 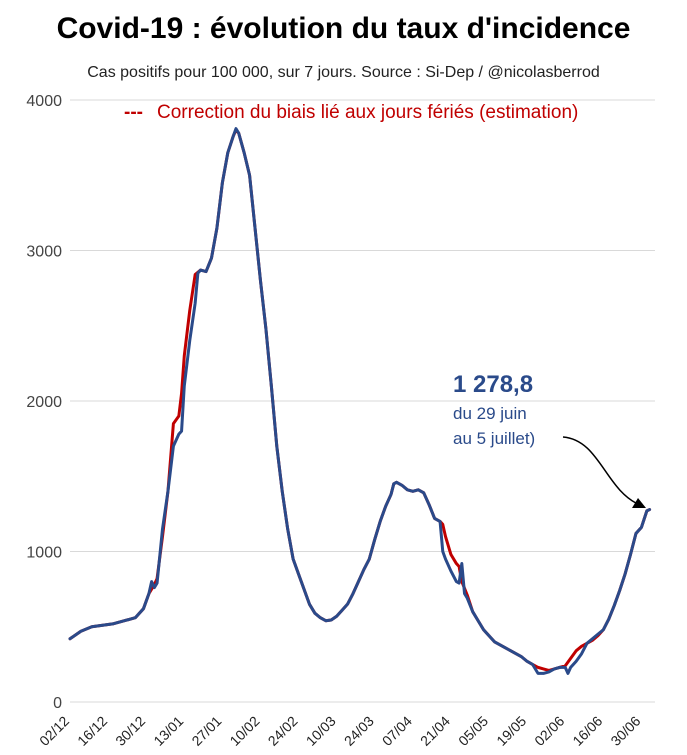 I want to click on x-tick-label: 27/01, so click(x=206, y=731).